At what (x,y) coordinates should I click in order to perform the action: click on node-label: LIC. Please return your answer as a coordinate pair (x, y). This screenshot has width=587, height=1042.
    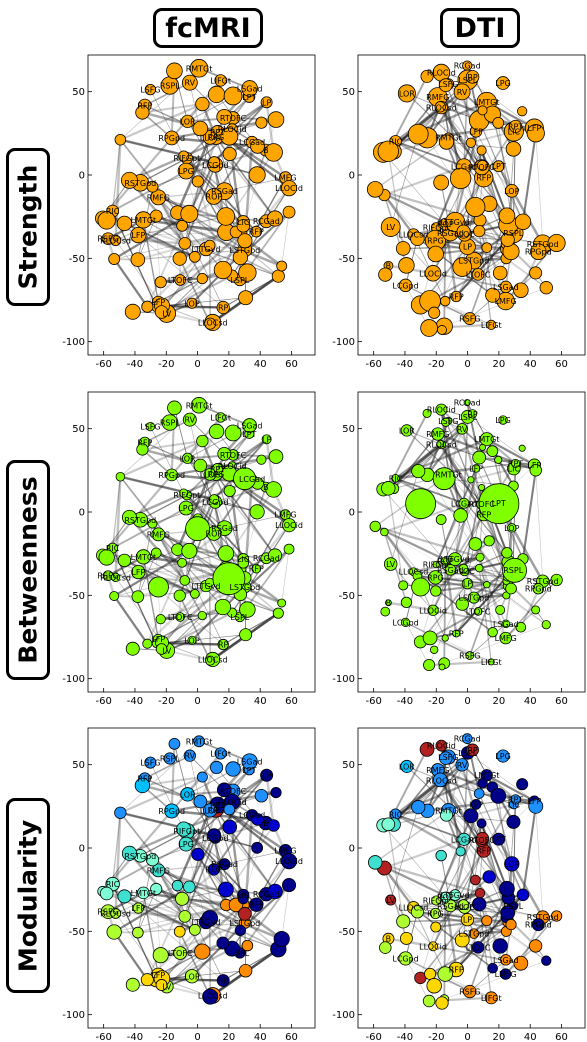
    Looking at the image, I should click on (514, 468).